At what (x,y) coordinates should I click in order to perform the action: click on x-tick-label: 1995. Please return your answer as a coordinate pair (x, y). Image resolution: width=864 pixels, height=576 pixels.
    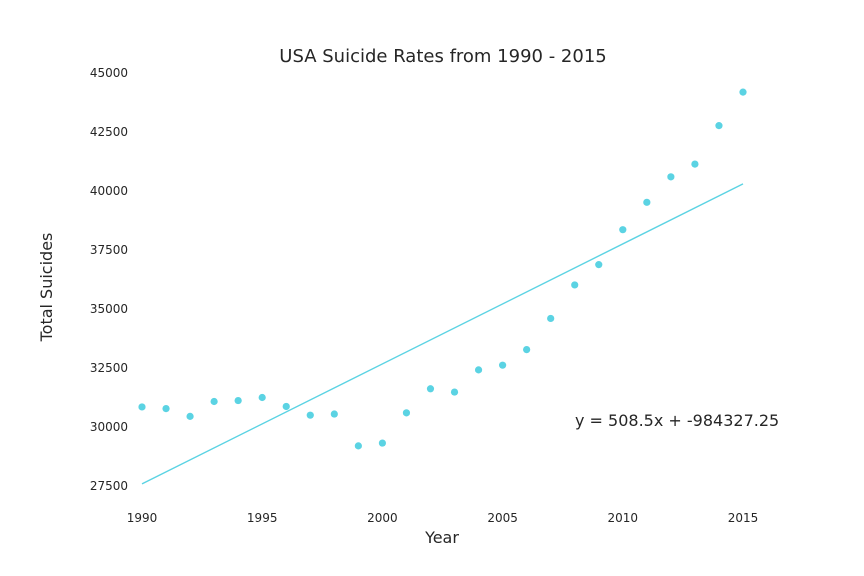
    Looking at the image, I should click on (262, 518).